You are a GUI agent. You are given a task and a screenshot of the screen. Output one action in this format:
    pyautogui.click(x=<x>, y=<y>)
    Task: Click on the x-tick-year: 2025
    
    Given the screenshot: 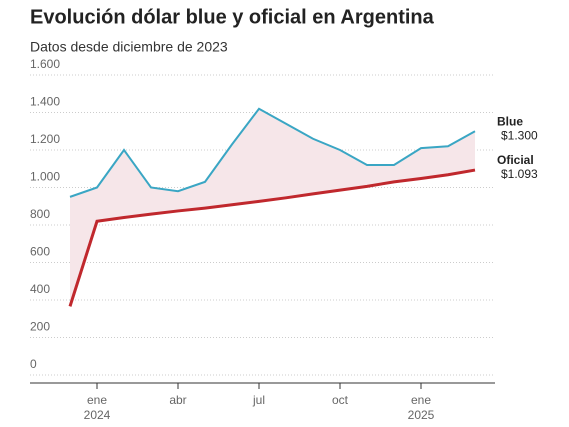 What is the action you would take?
    pyautogui.click(x=421, y=415)
    